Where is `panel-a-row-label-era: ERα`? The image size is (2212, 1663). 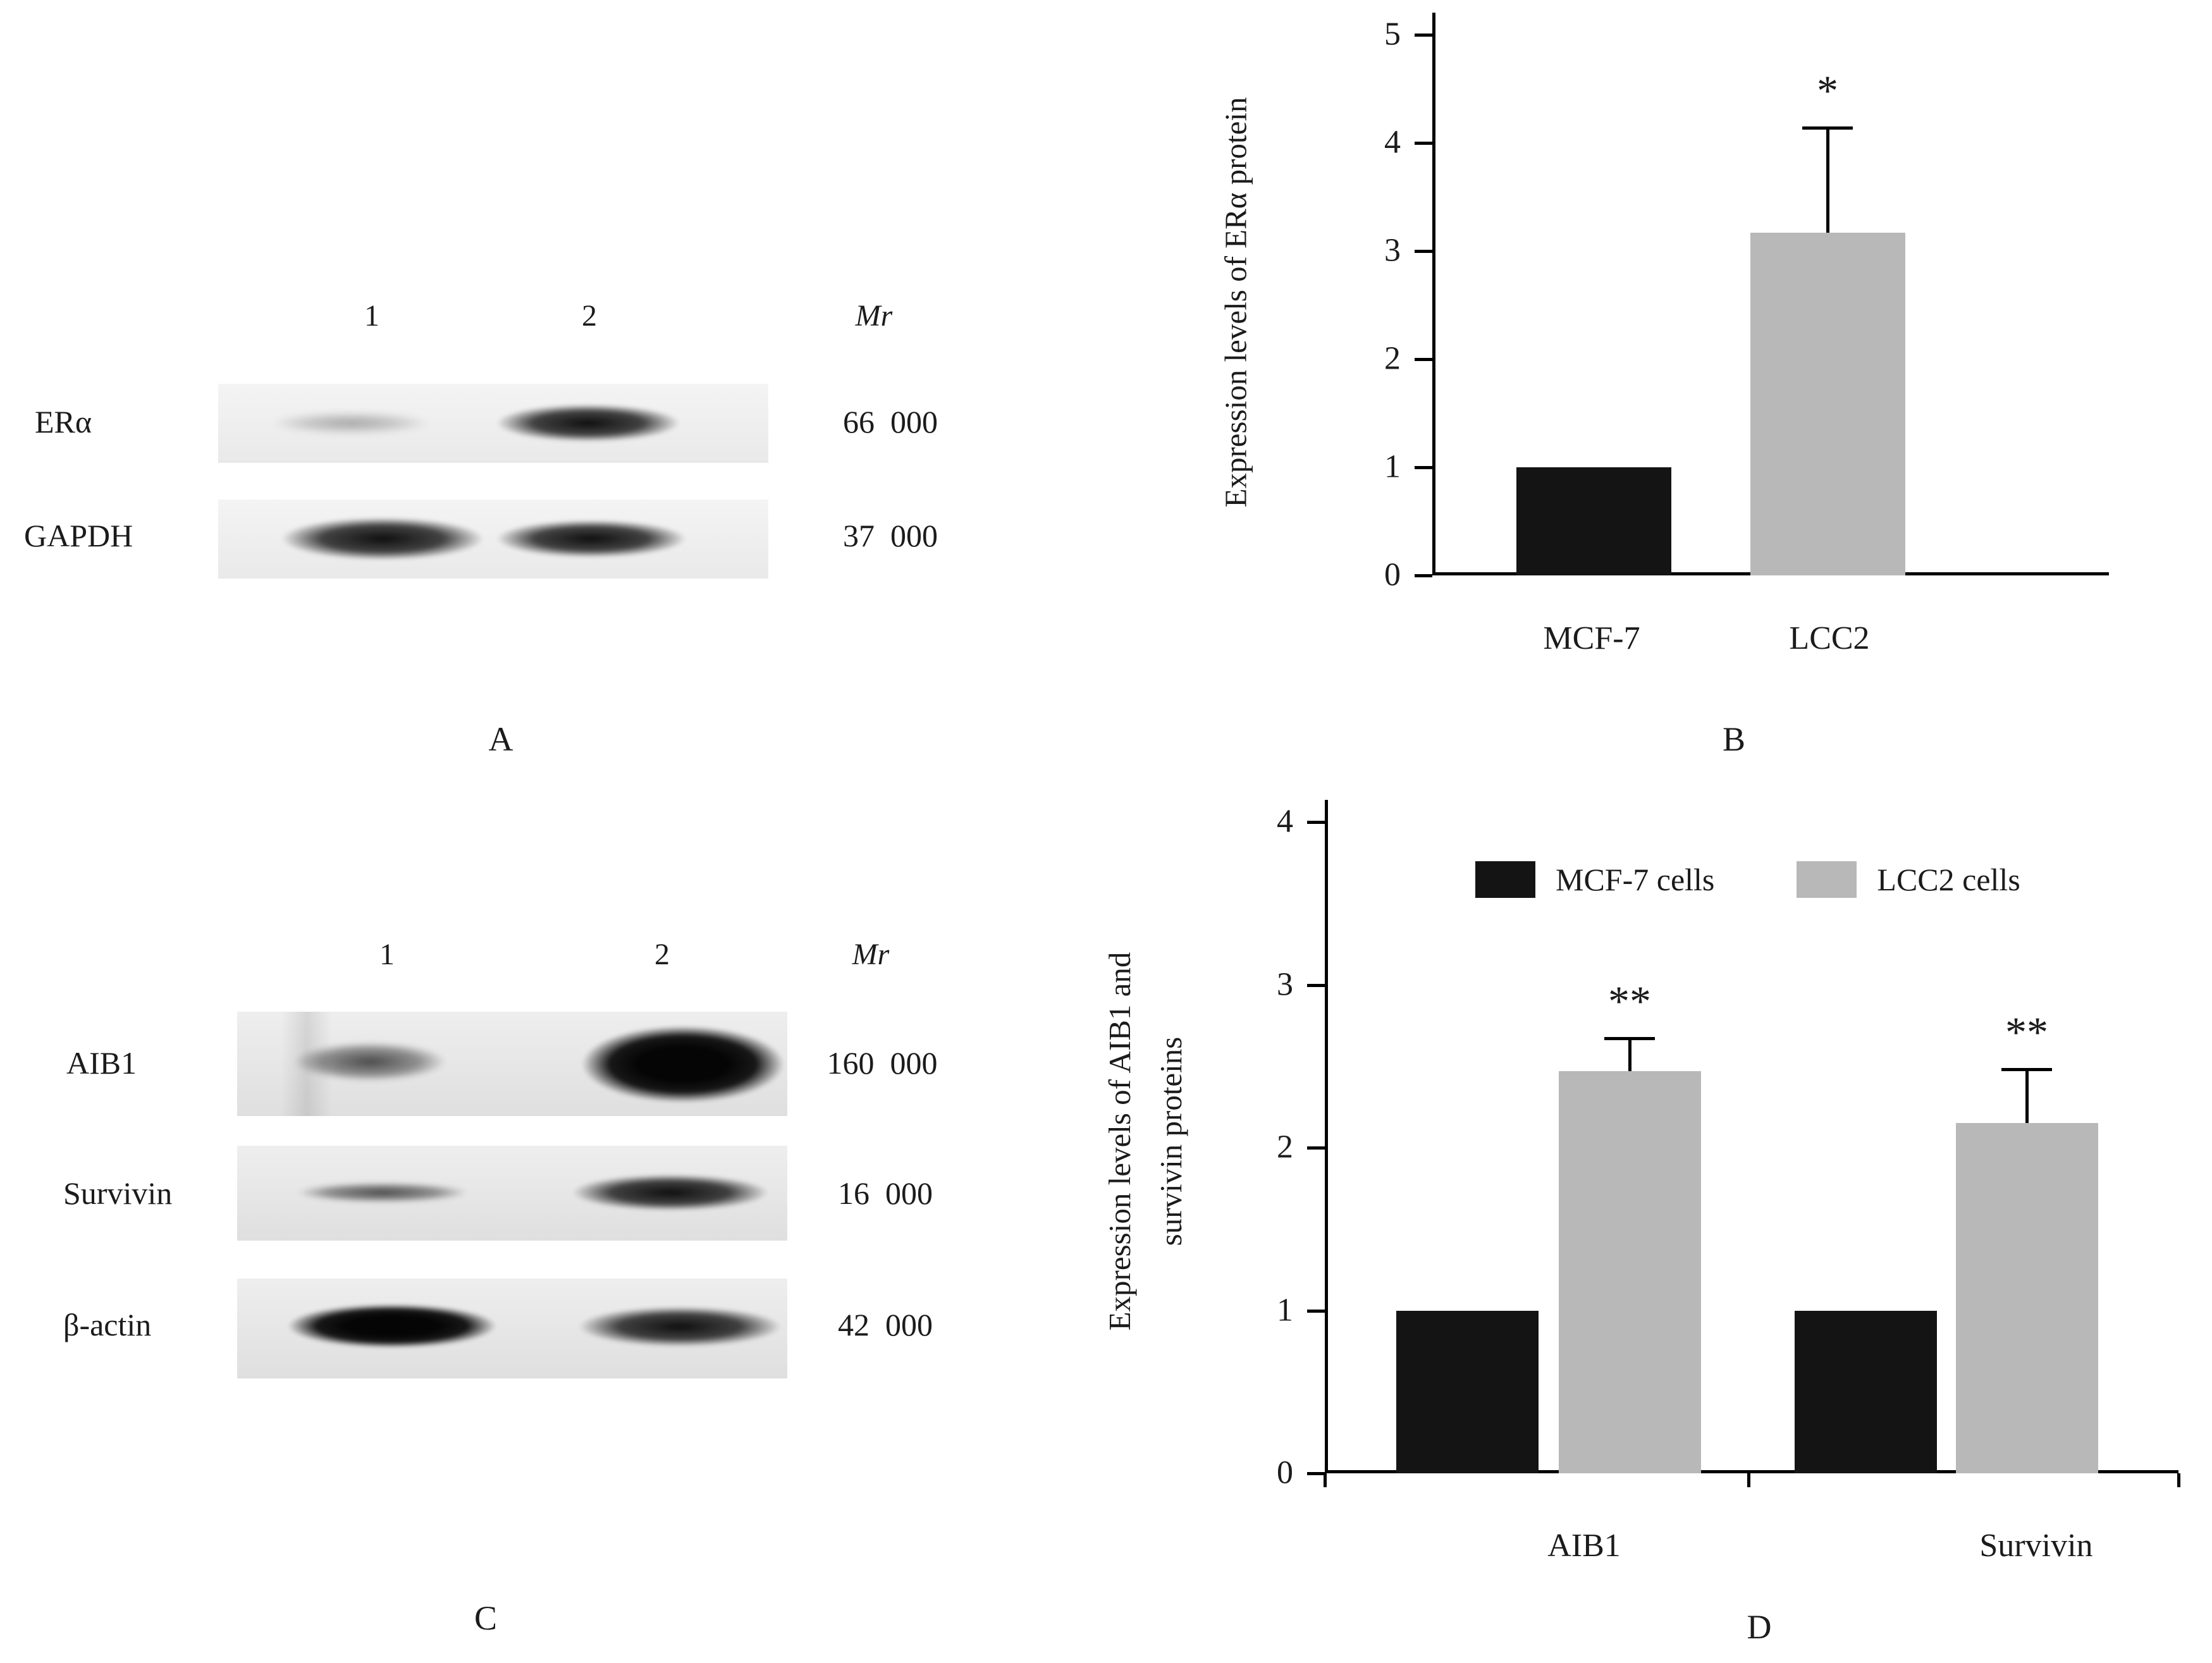 panel-a-row-label-era: ERα is located at coordinates (64, 421).